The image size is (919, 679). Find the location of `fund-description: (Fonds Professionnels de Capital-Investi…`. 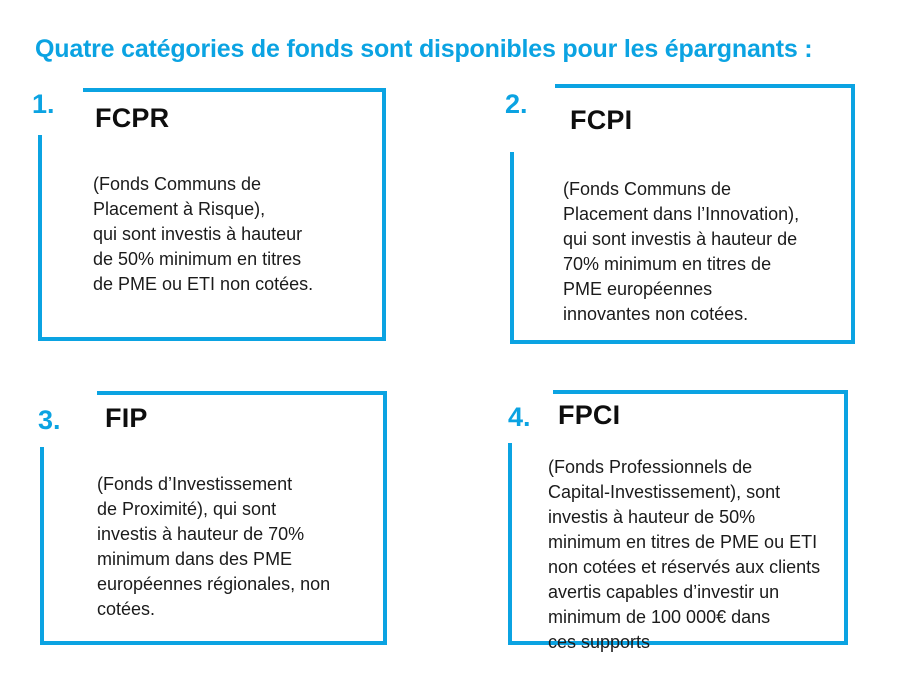

fund-description: (Fonds Professionnels de Capital-Investi… is located at coordinates (684, 554).